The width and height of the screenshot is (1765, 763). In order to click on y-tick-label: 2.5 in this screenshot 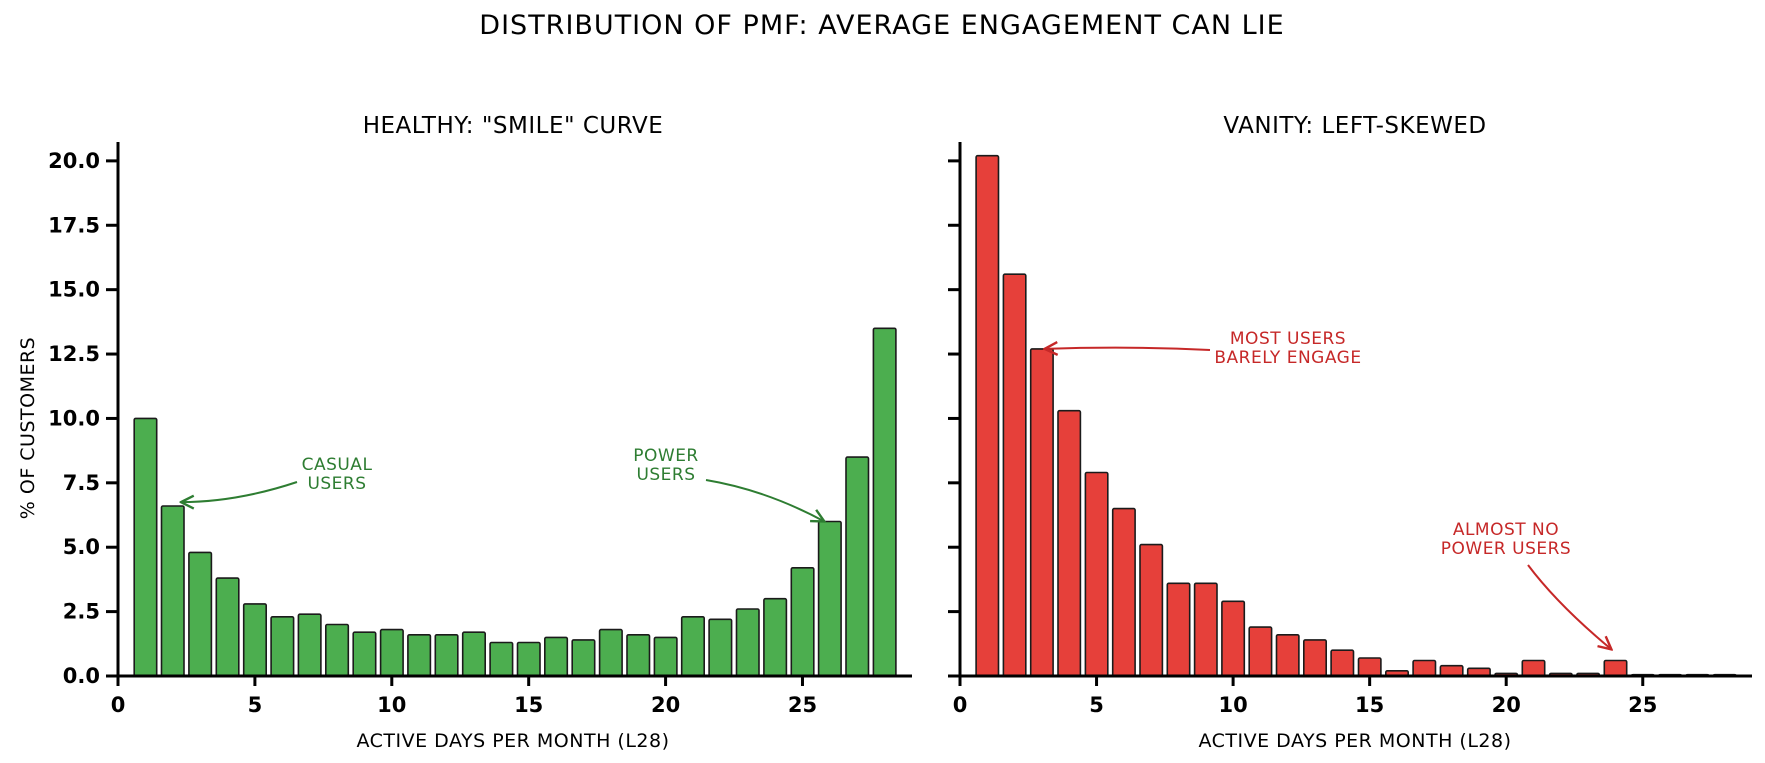, I will do `click(81, 612)`.